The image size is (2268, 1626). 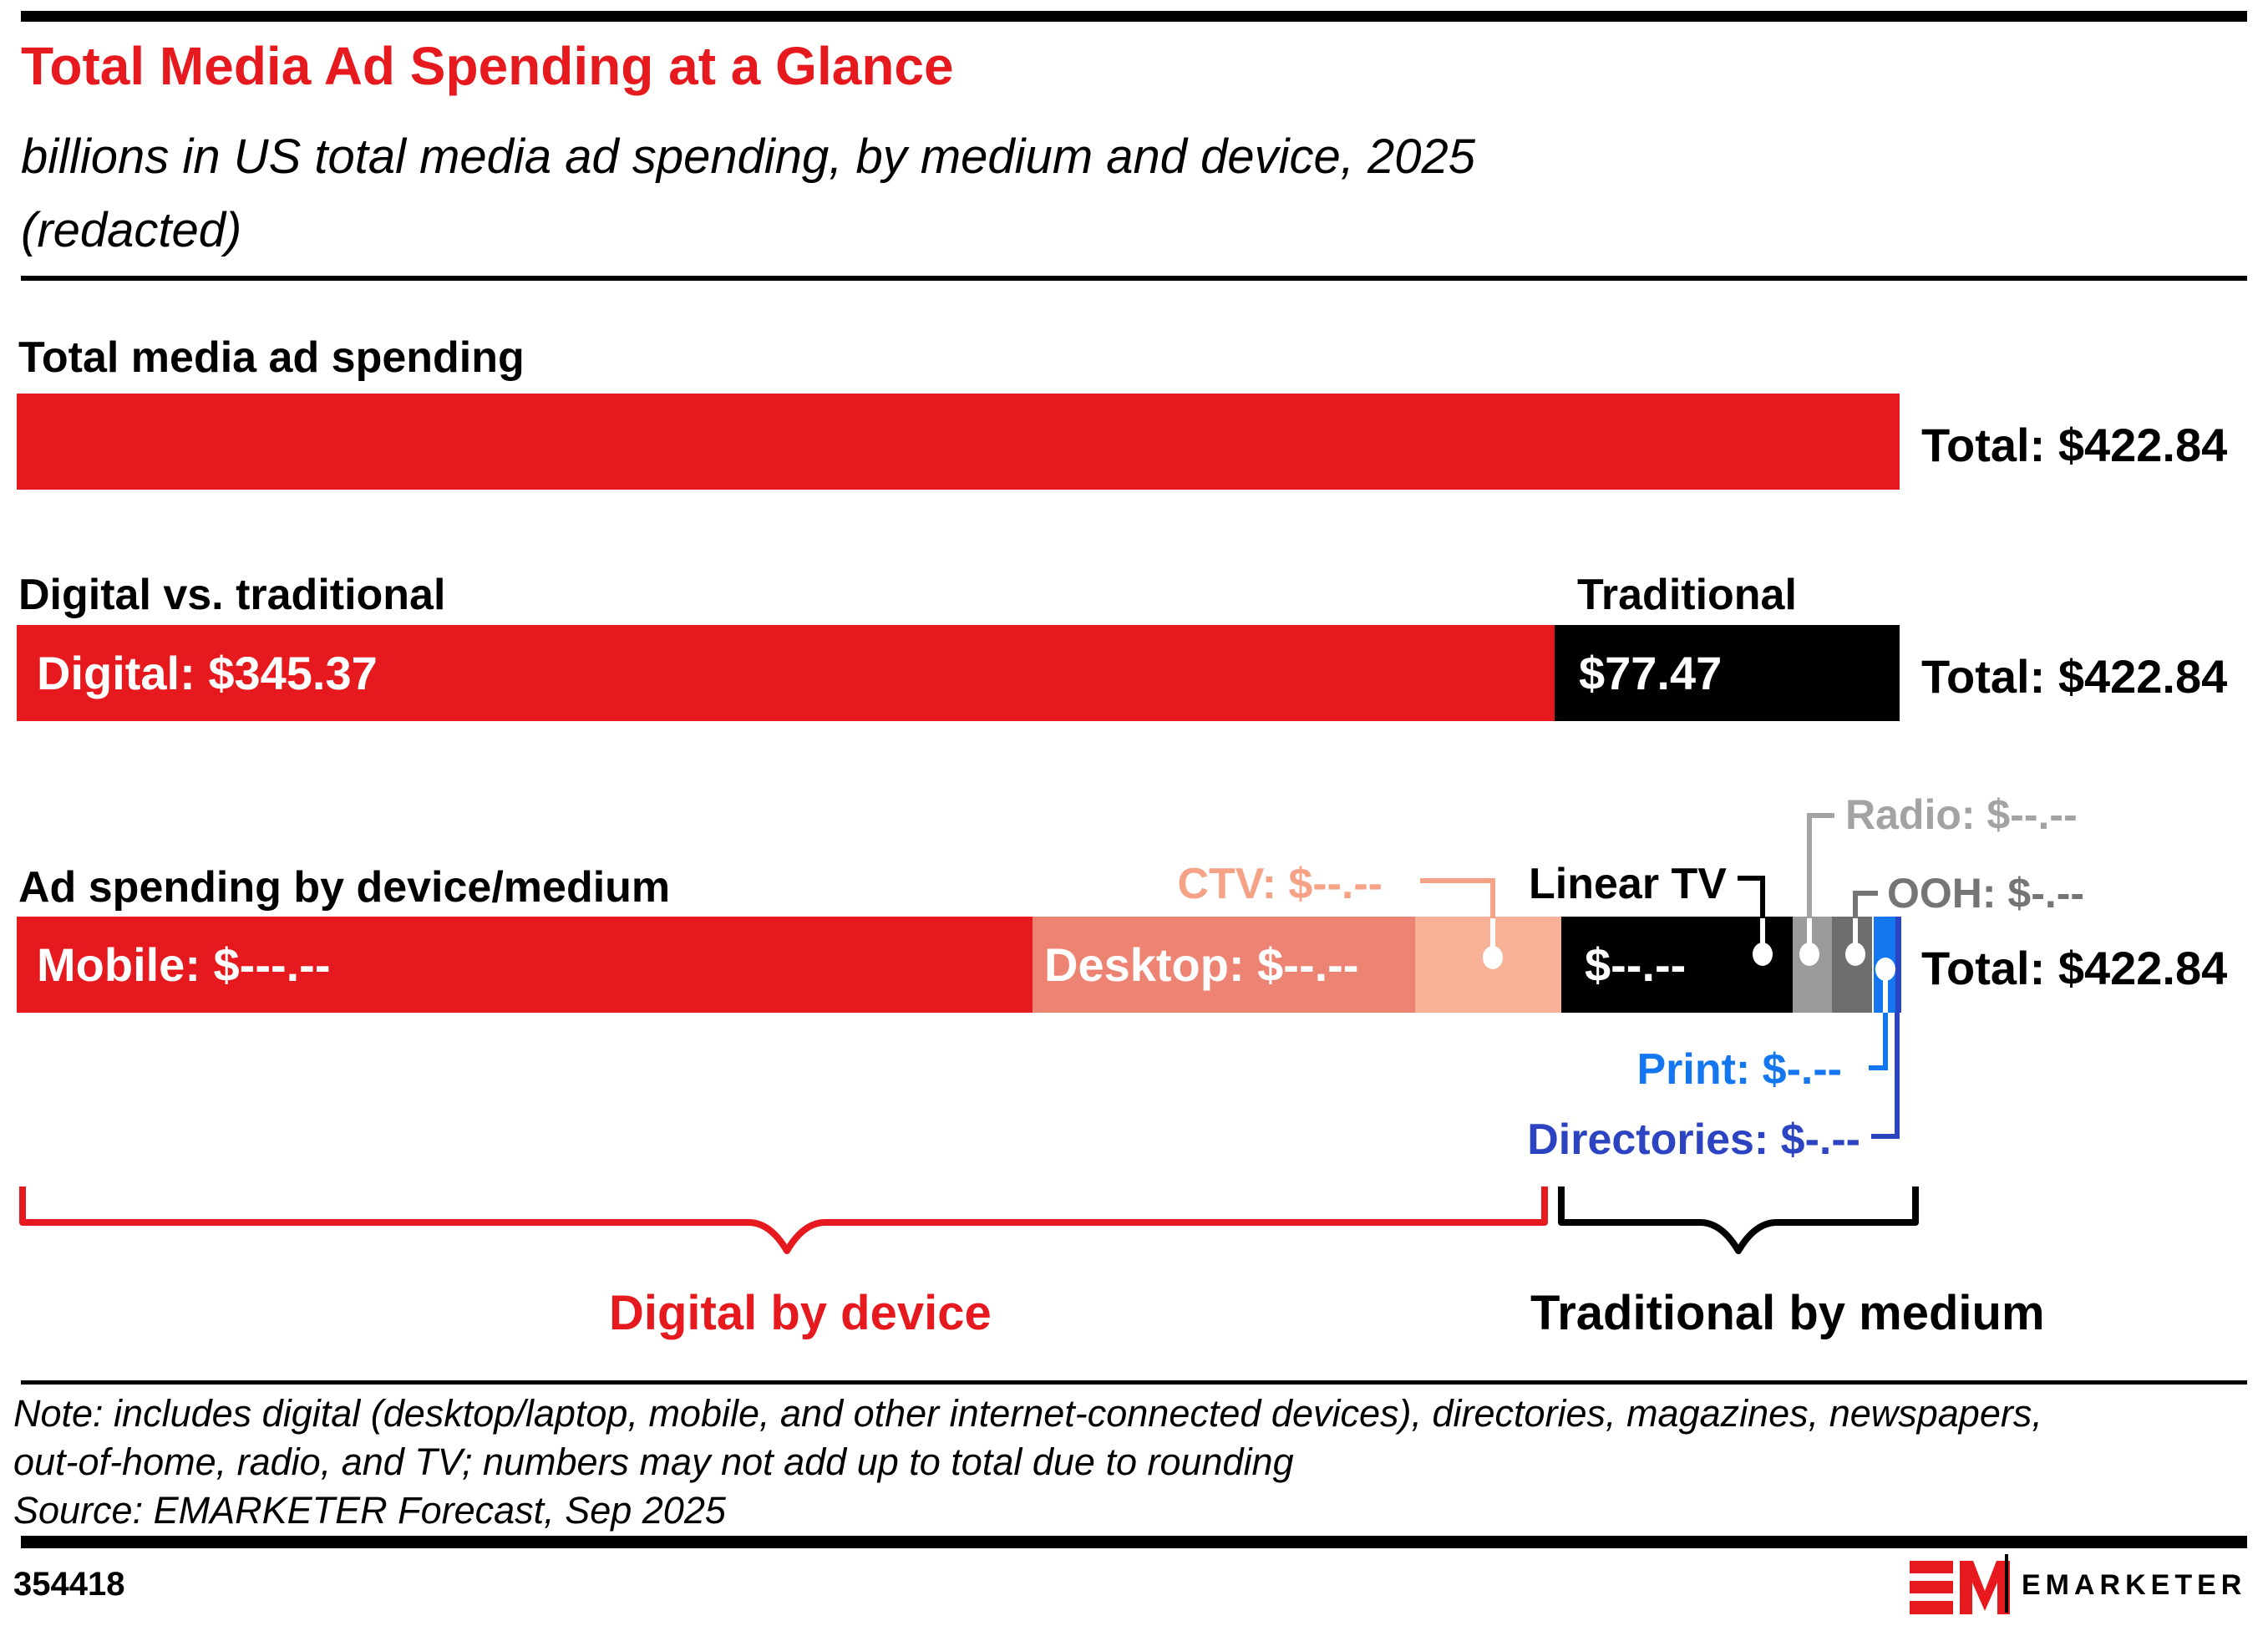 What do you see at coordinates (786, 673) in the screenshot?
I see `segment-digital: Digital: $345.37` at bounding box center [786, 673].